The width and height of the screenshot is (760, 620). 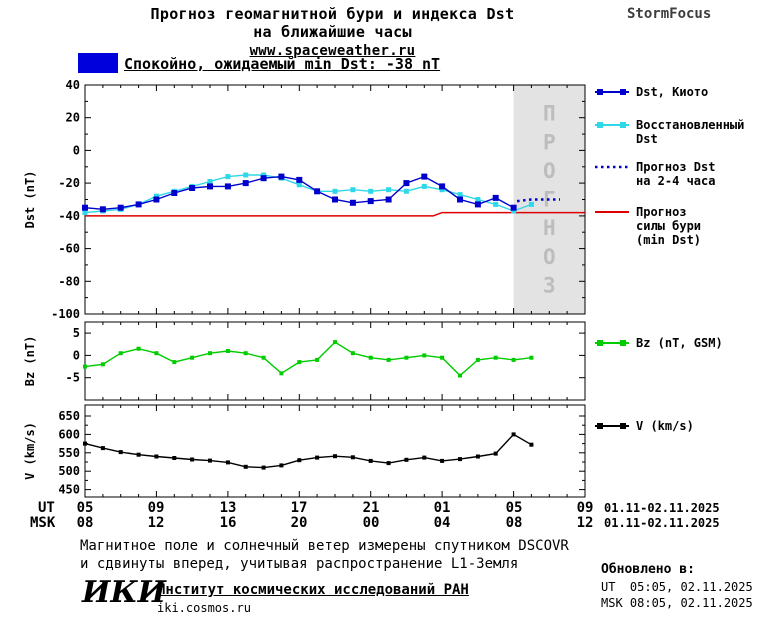 What do you see at coordinates (612, 125) in the screenshot?
I see `restored-dst-swatch-icon` at bounding box center [612, 125].